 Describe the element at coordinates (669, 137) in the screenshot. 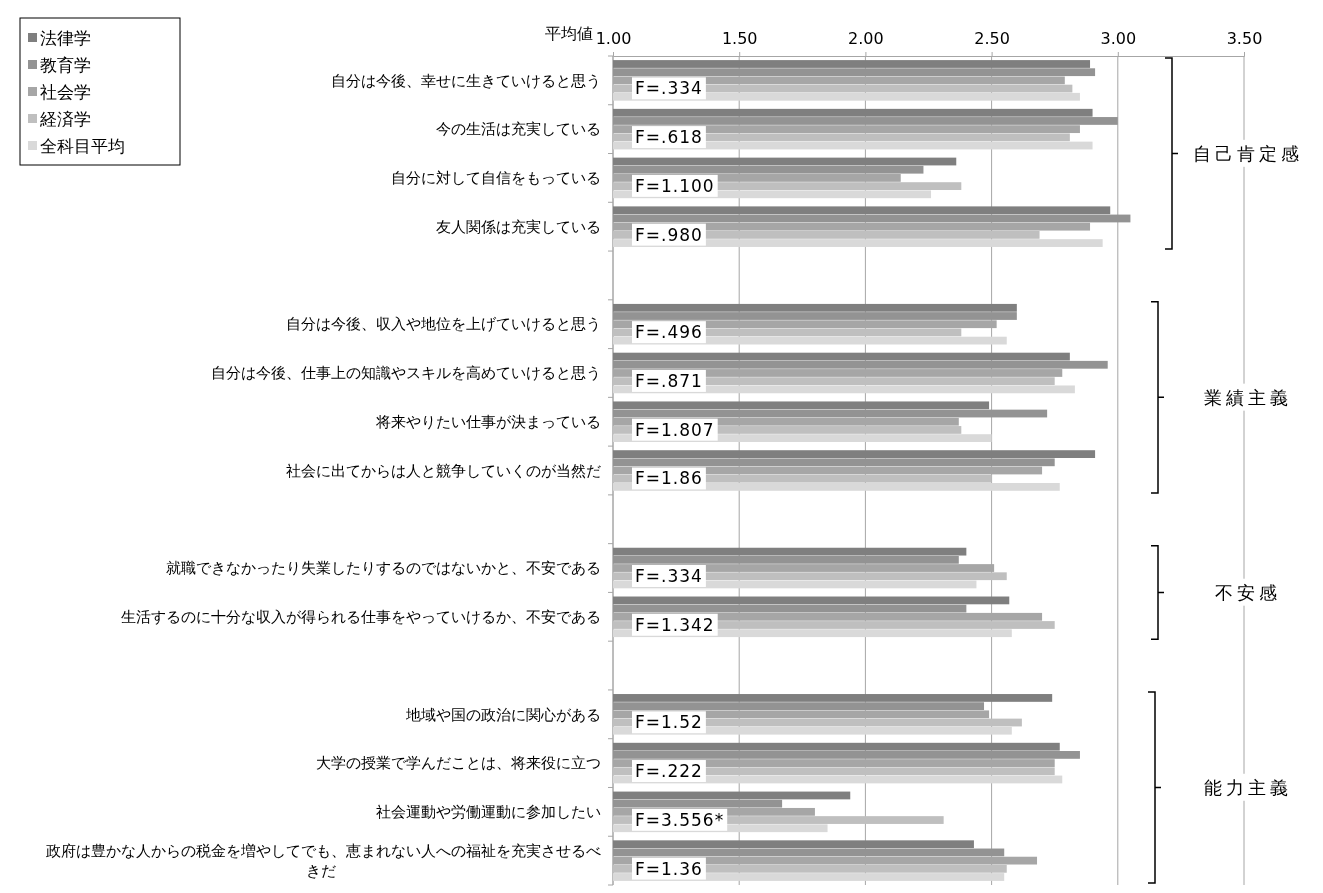

I see `annotation: F=.618` at that location.